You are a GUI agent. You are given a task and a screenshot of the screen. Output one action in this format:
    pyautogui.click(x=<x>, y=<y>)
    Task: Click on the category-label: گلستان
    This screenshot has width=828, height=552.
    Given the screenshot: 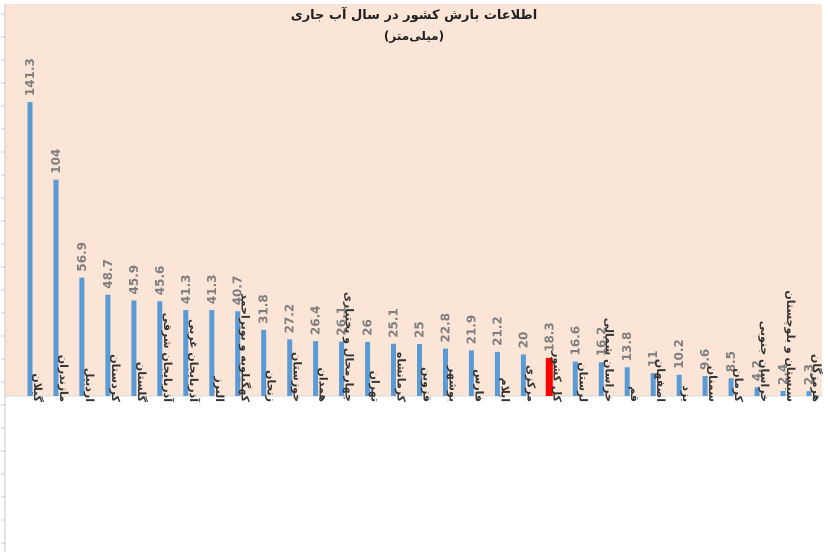 What is the action you would take?
    pyautogui.click(x=141, y=382)
    